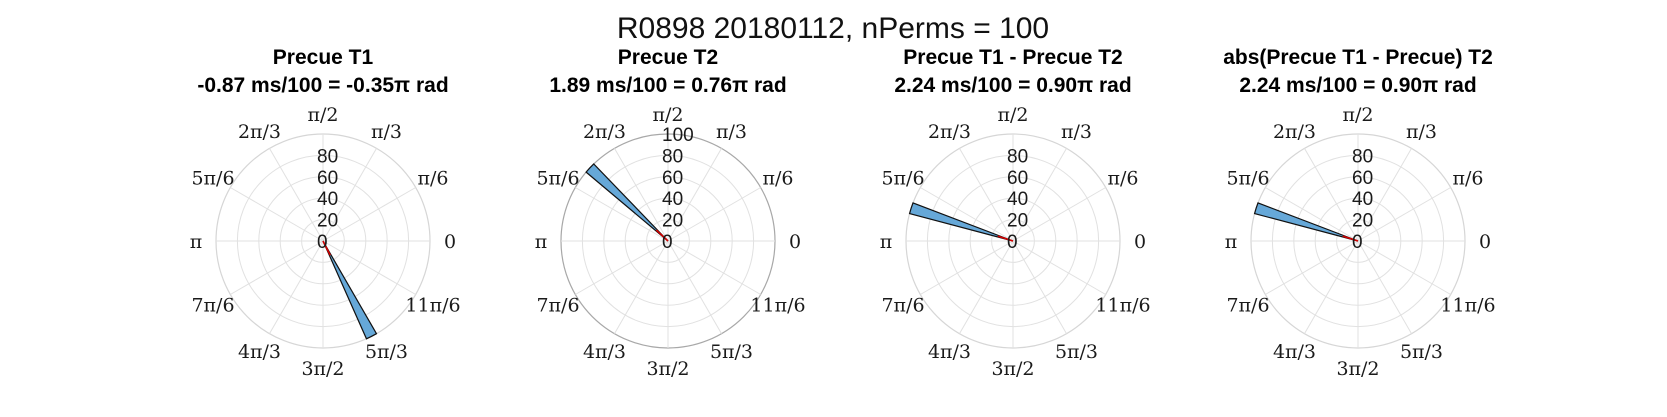  Describe the element at coordinates (668, 57) in the screenshot. I see `chart-title: Precue T2` at that location.